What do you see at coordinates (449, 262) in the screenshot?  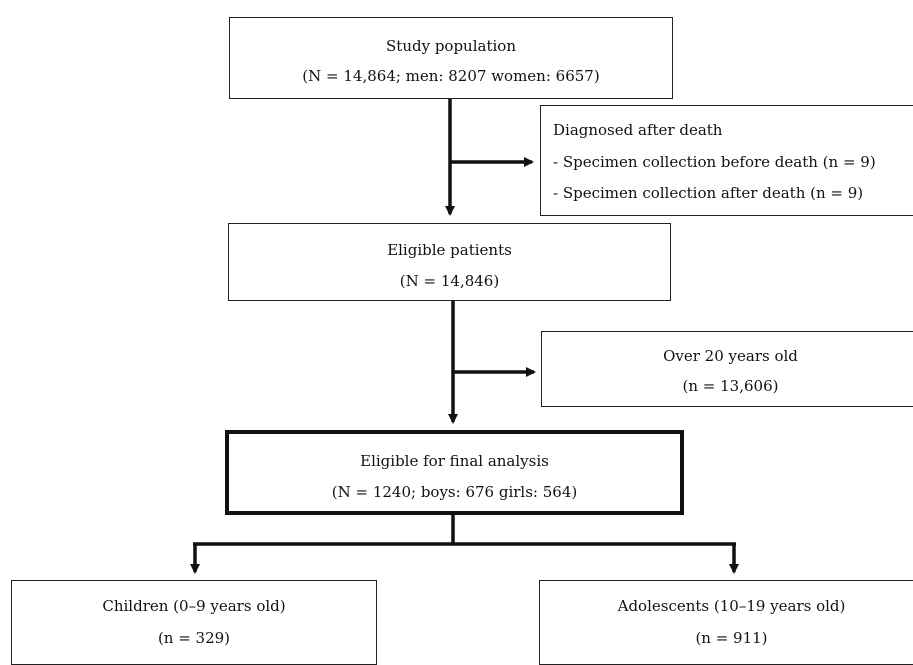 I see `eligible-patients-box: Eligible patients (N = 14,846)` at bounding box center [449, 262].